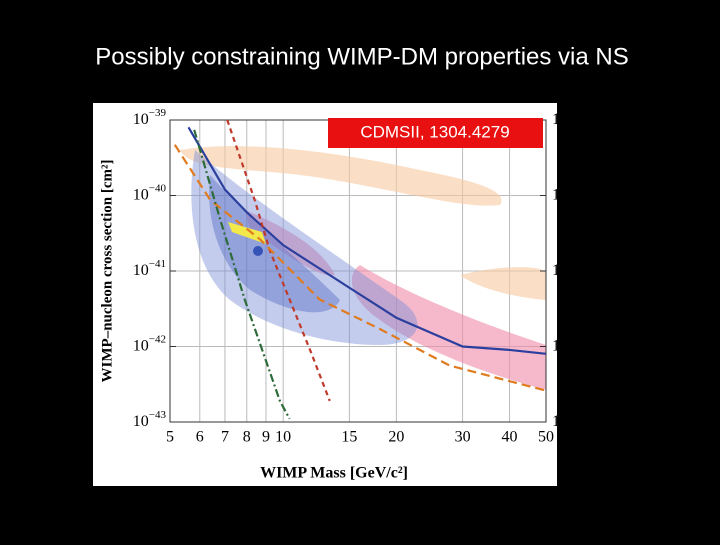  I want to click on annotation: CDMSII, 1304.4279, so click(434, 131).